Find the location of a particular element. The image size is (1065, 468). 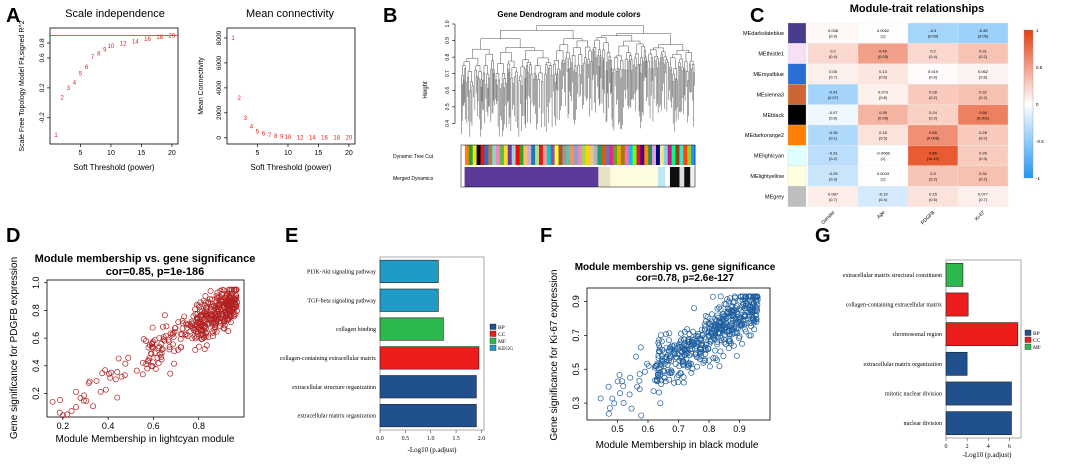

point-label: 18 is located at coordinates (159, 38).